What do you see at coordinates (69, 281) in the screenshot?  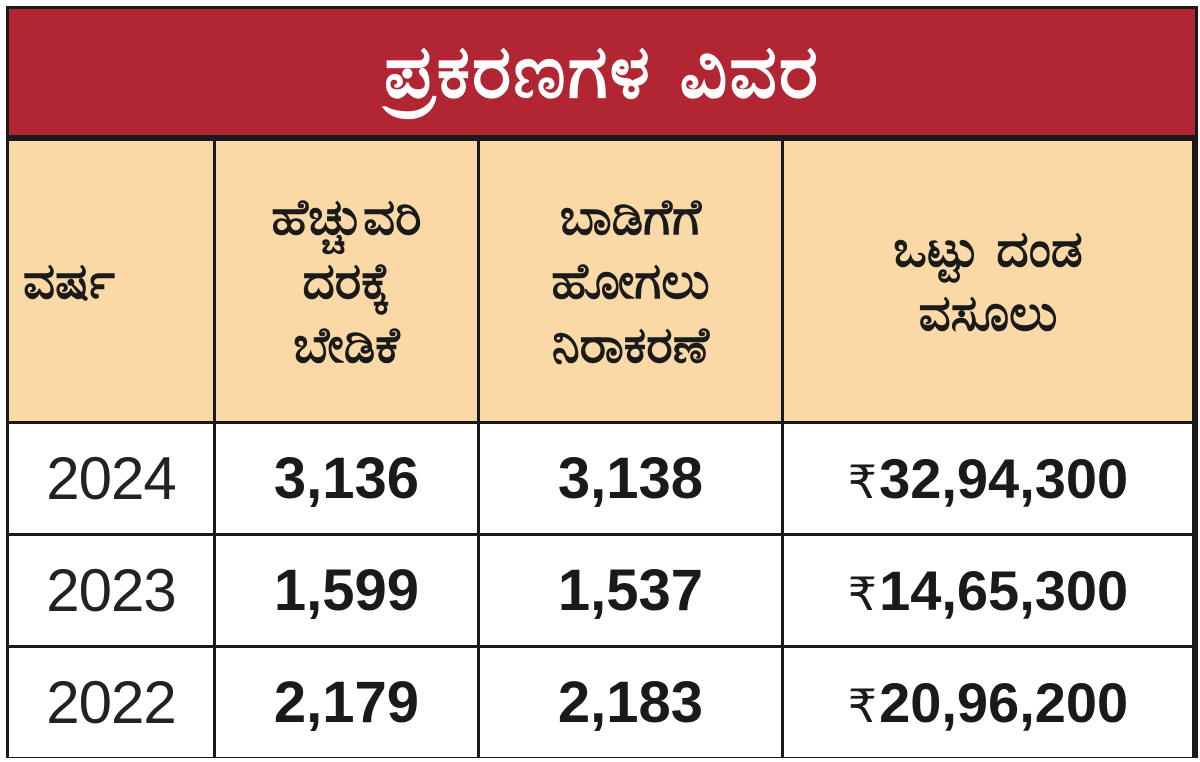 I see `header-year-label: ವರ್ಷ` at bounding box center [69, 281].